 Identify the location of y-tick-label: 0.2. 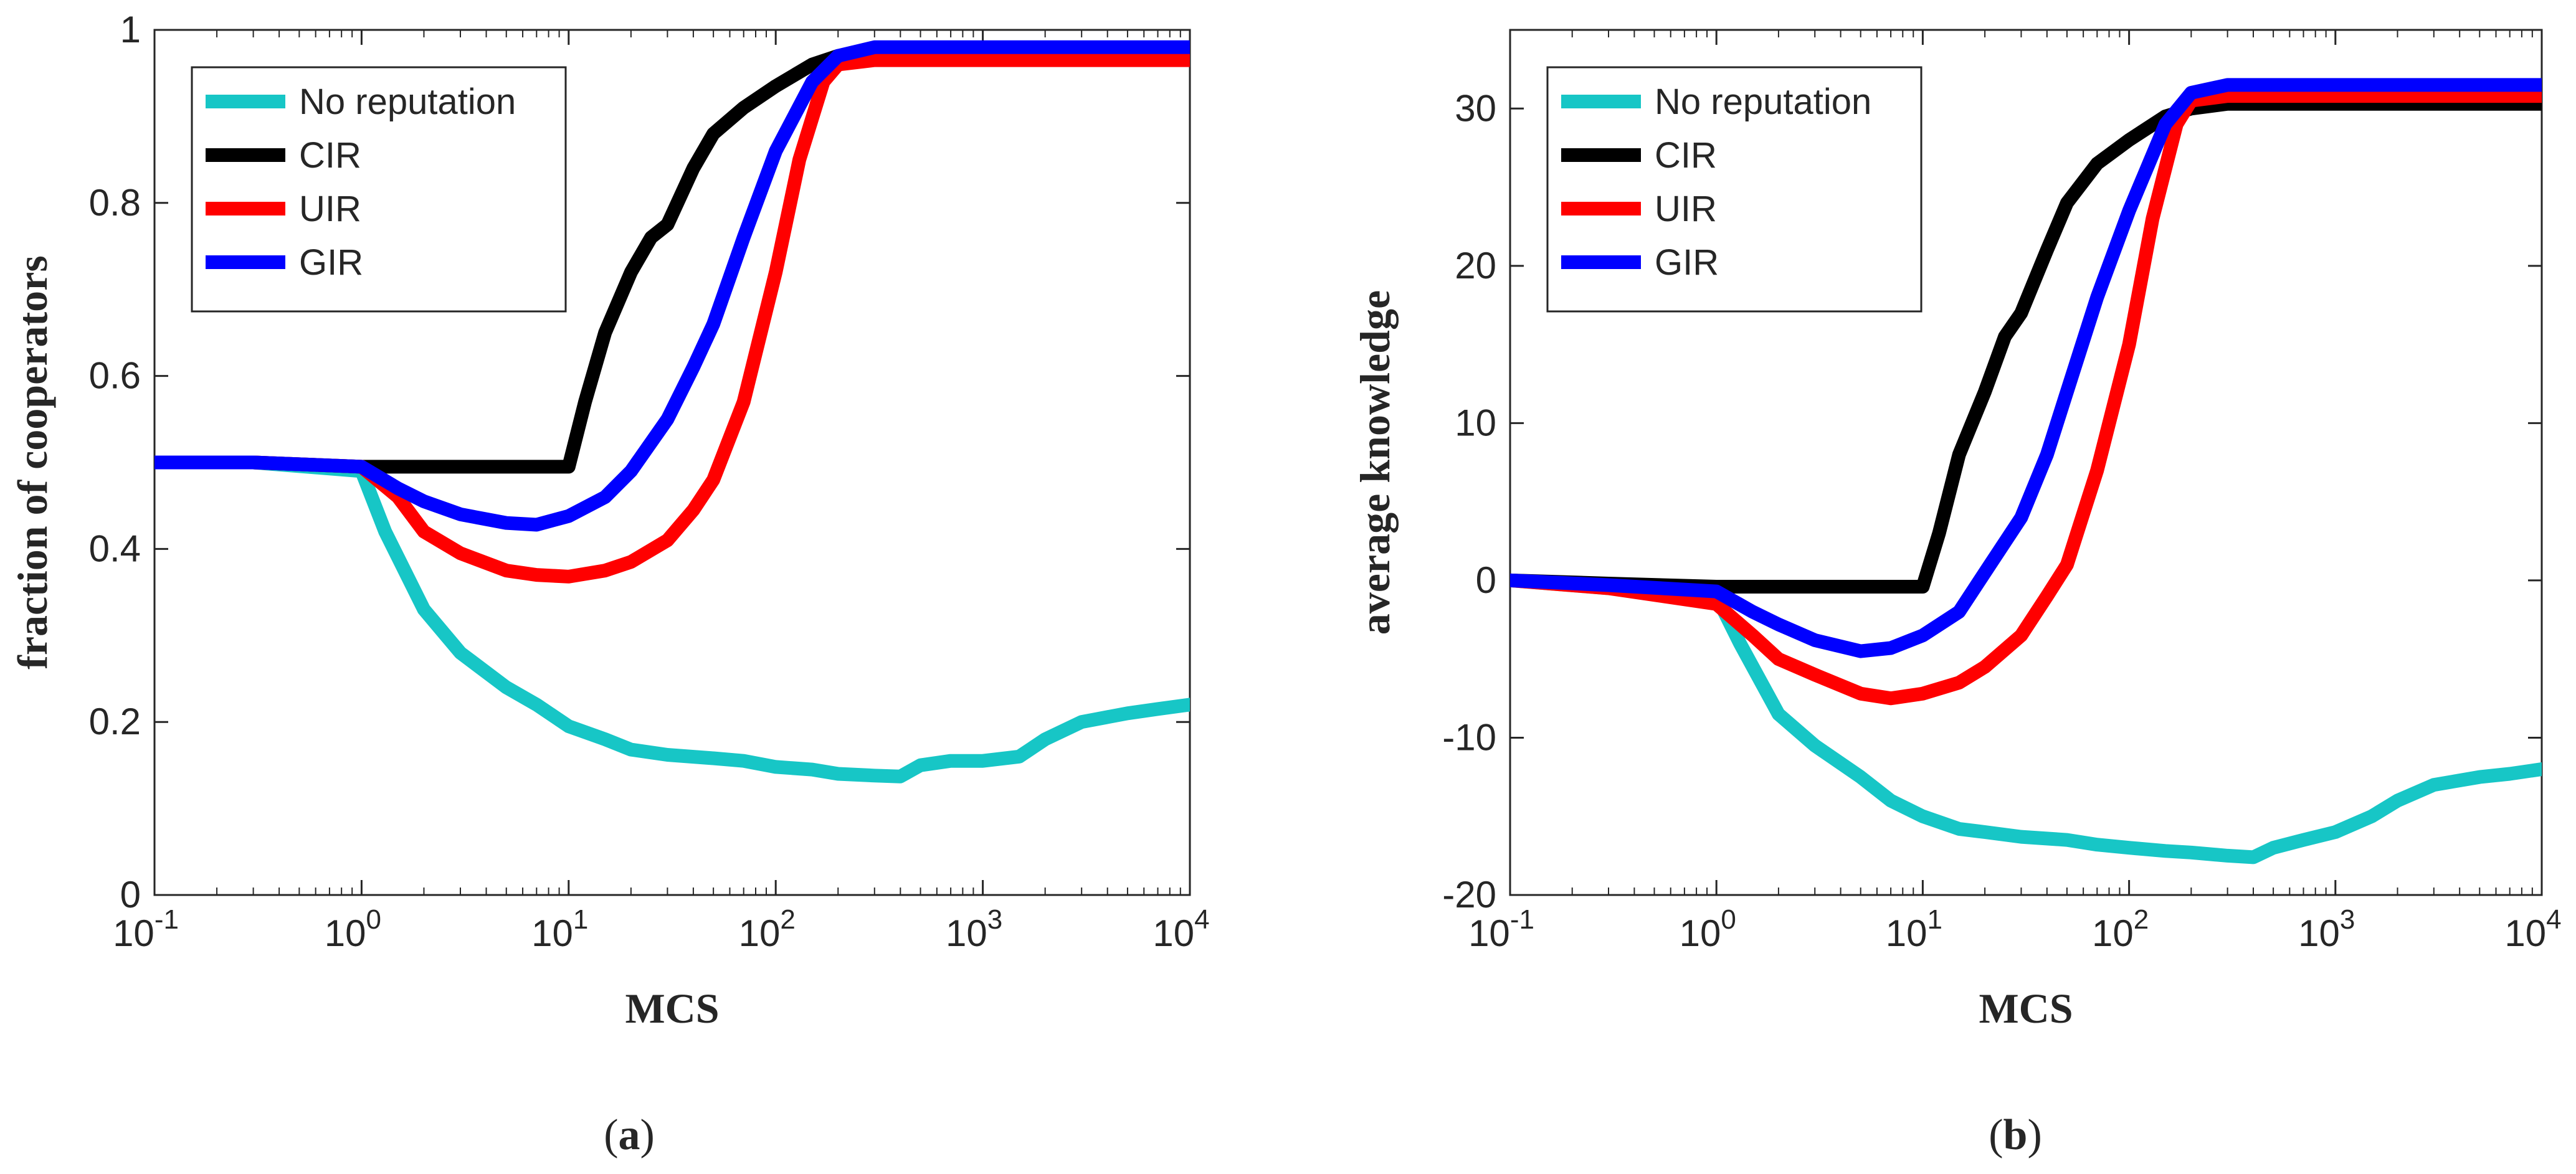
(115, 721).